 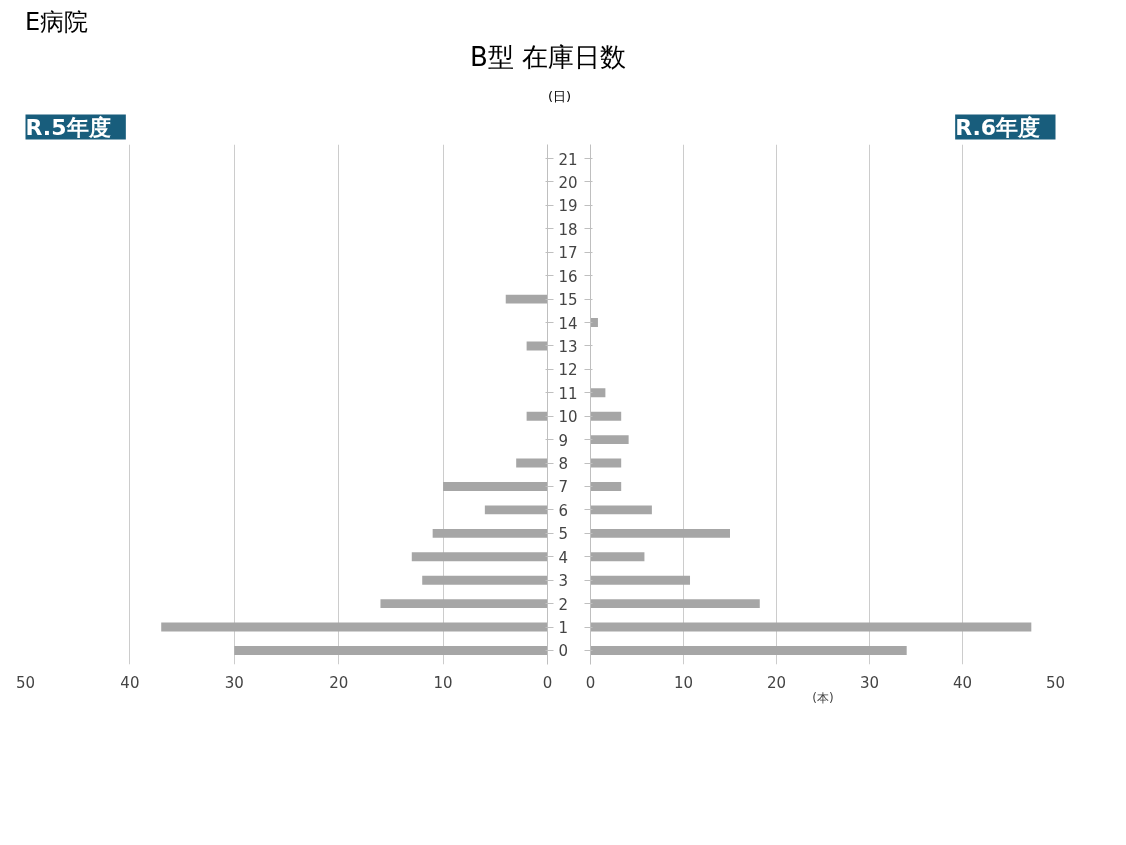 What do you see at coordinates (563, 581) in the screenshot?
I see `y-tick-label: 3` at bounding box center [563, 581].